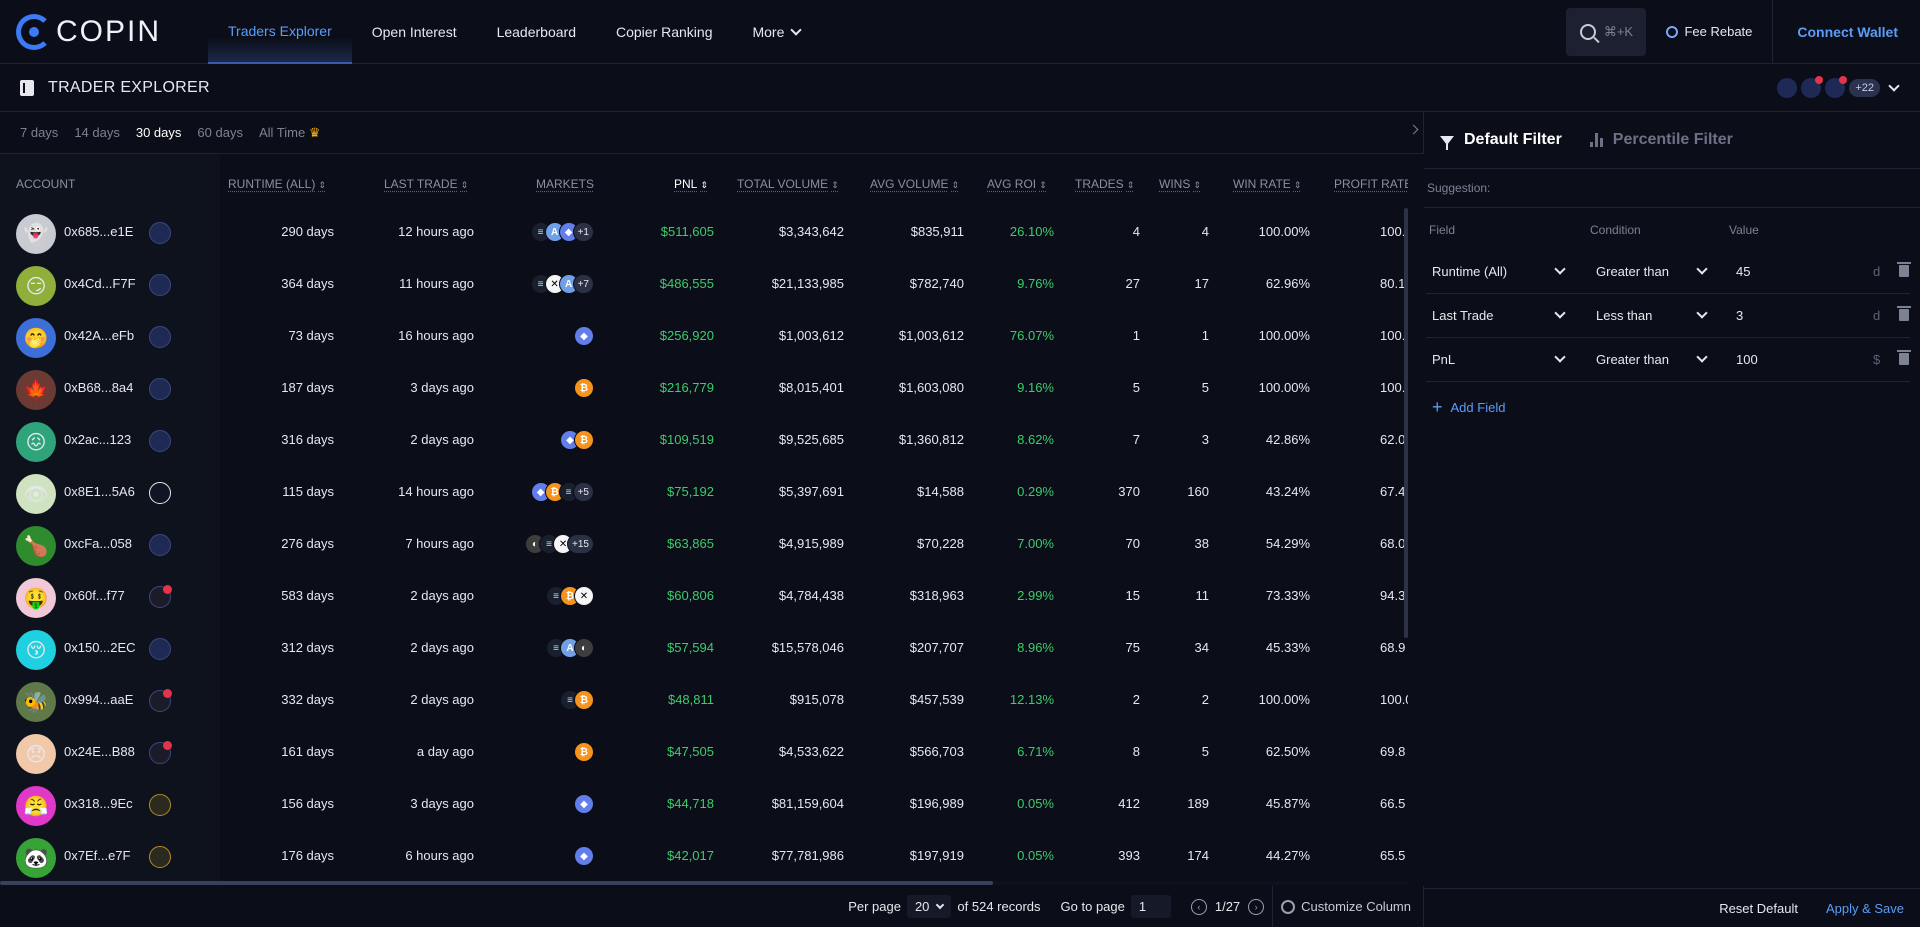 The width and height of the screenshot is (1920, 927). Describe the element at coordinates (158, 132) in the screenshot. I see `timeframe-30-days: 30 days` at that location.